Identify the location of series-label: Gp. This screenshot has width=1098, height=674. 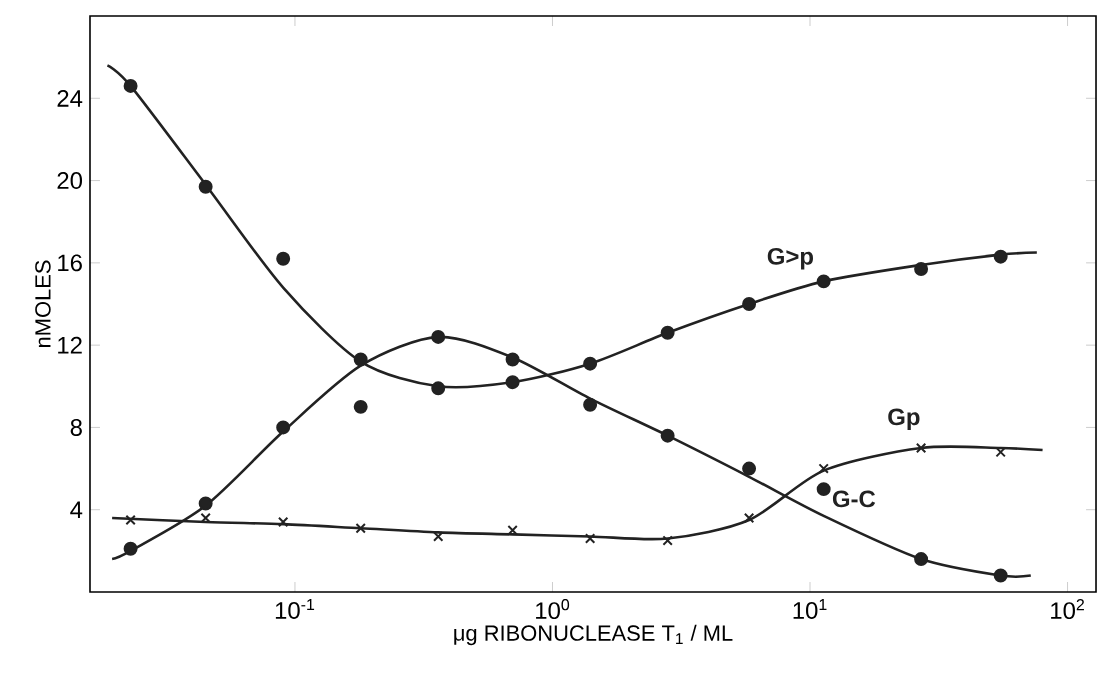
(904, 419).